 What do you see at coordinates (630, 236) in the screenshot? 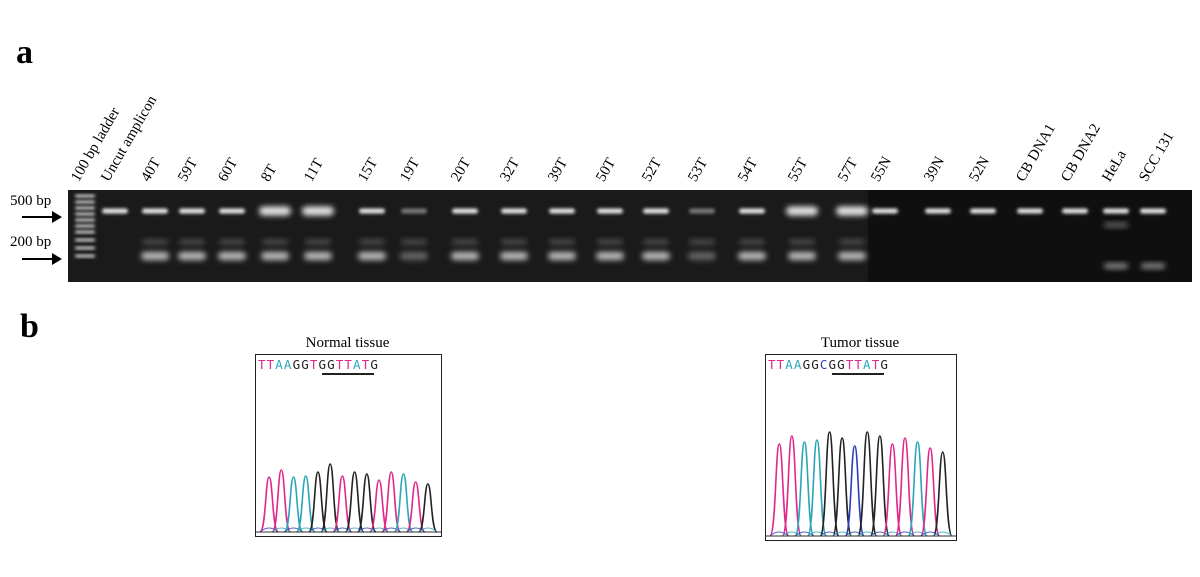
I see `gel-image` at bounding box center [630, 236].